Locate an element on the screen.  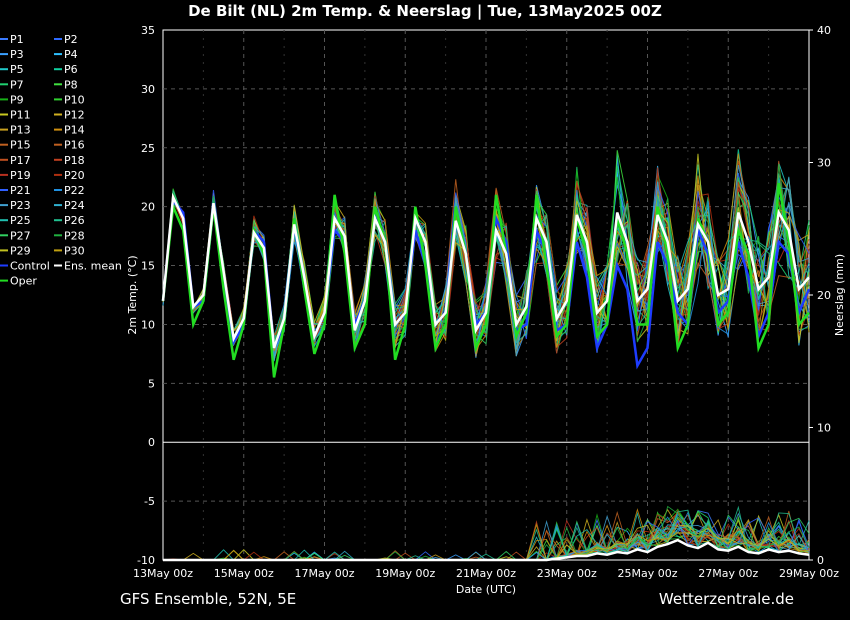
y-tick-label: 35 is located at coordinates (148, 30).